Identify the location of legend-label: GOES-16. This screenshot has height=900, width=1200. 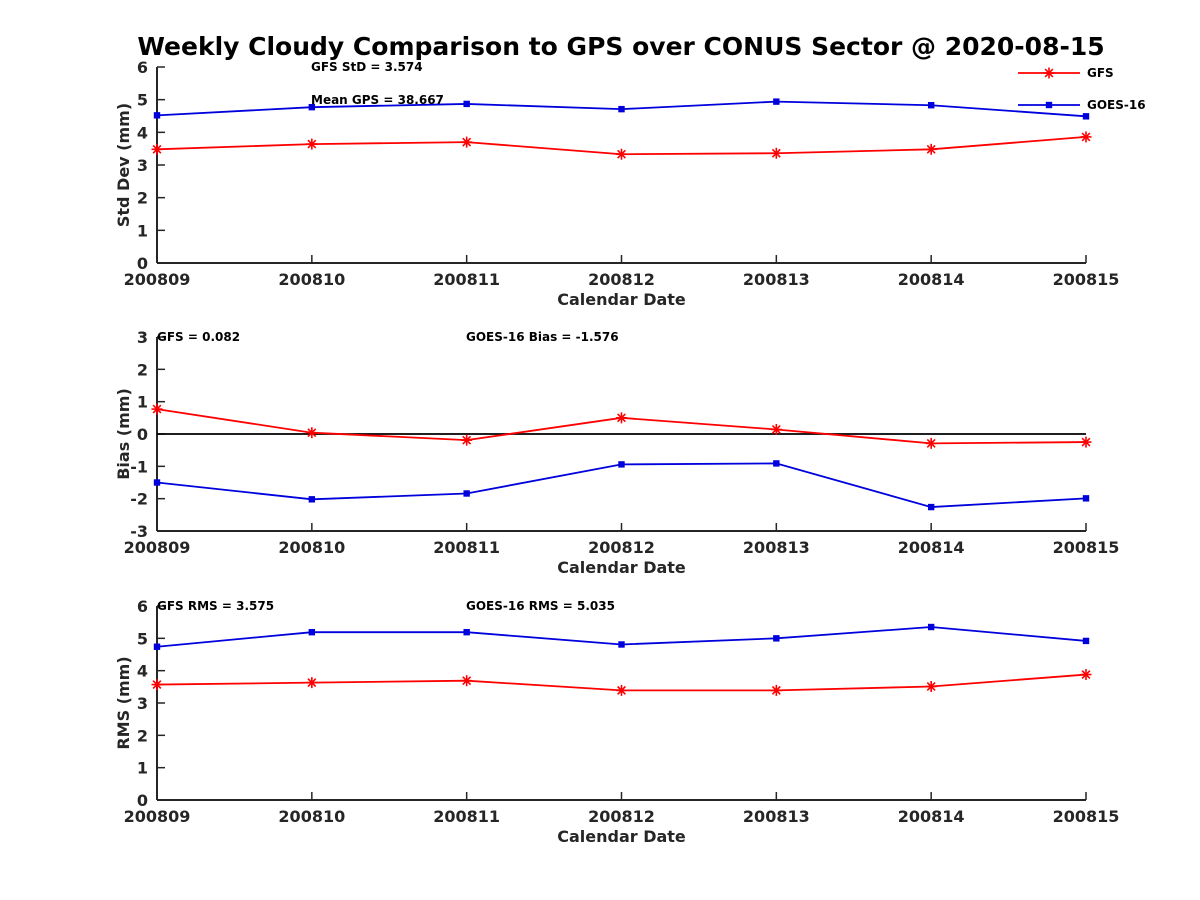
(1116, 105).